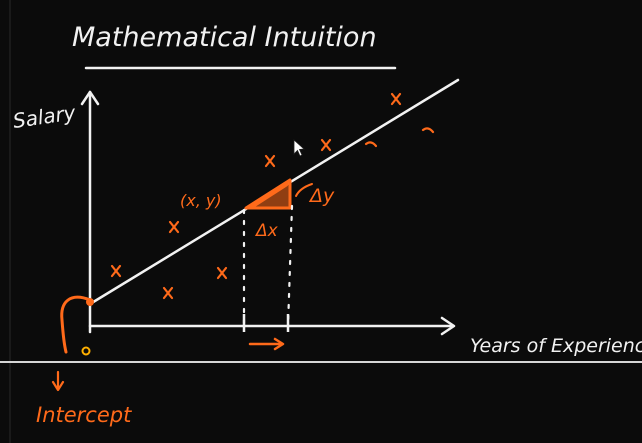  I want to click on delta-x-label: Δx, so click(266, 231).